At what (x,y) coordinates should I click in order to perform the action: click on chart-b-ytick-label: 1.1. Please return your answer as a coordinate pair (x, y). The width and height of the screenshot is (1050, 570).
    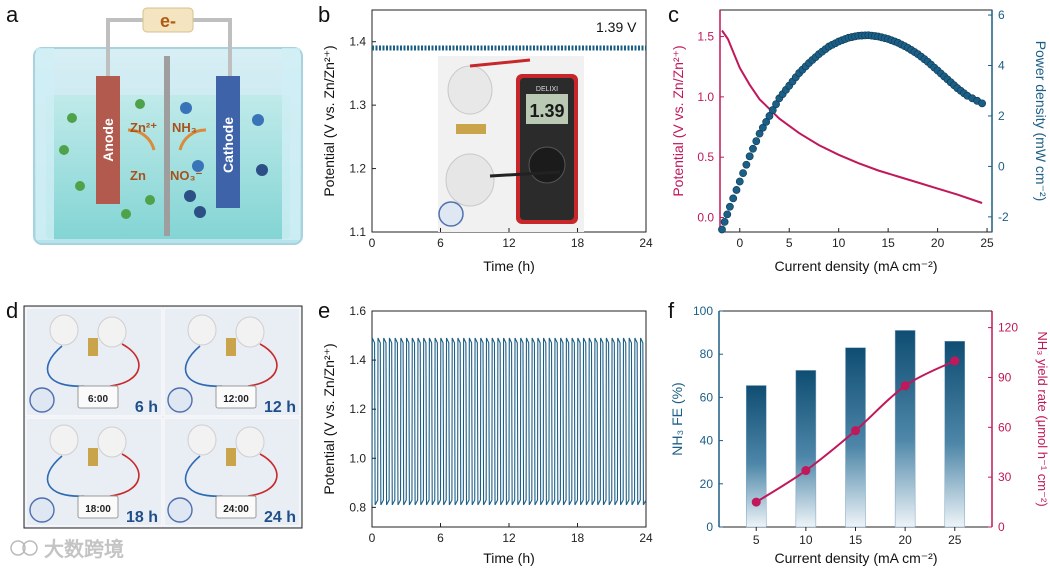
    Looking at the image, I should click on (357, 232).